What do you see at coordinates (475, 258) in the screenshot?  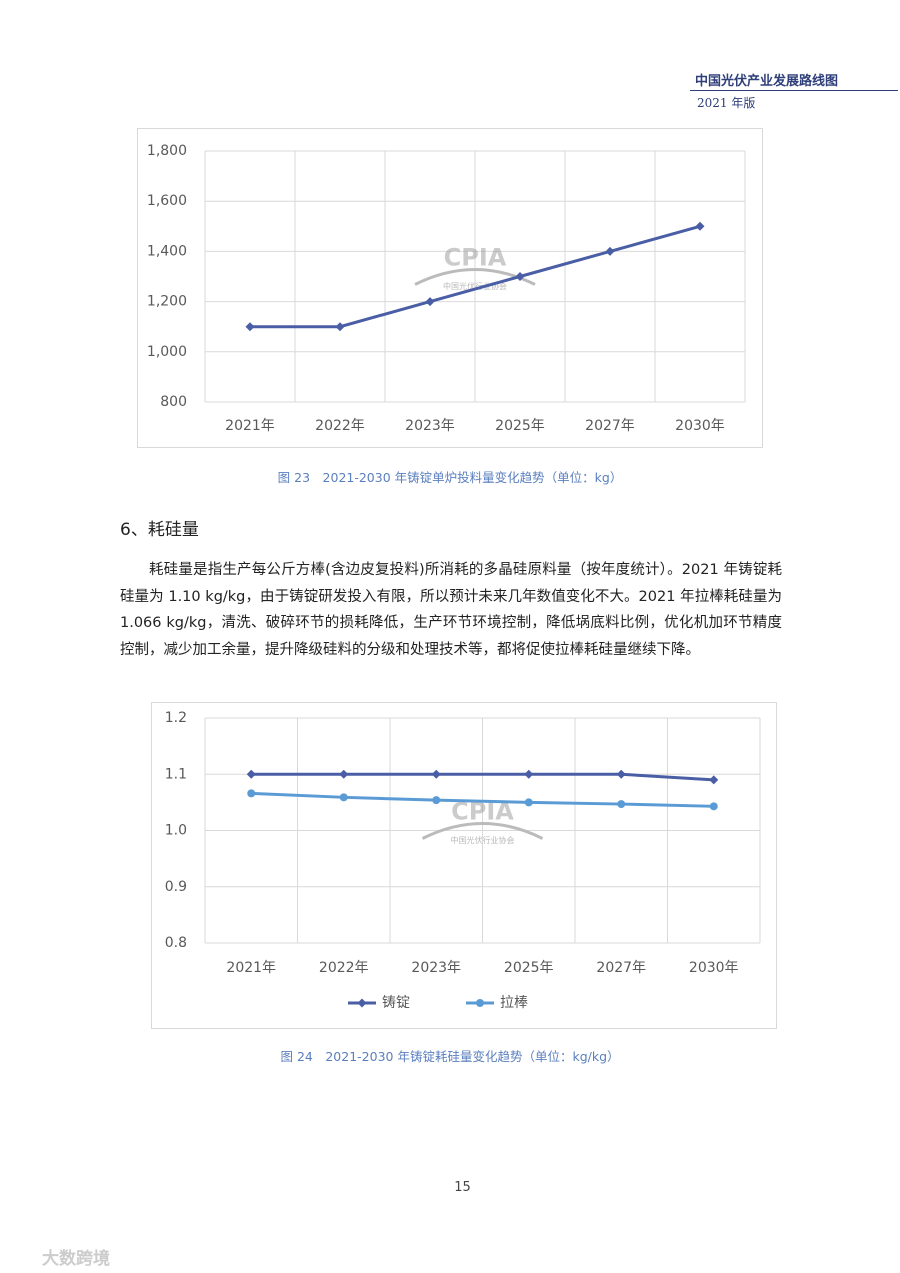 I see `watermark-logo: CPIA` at bounding box center [475, 258].